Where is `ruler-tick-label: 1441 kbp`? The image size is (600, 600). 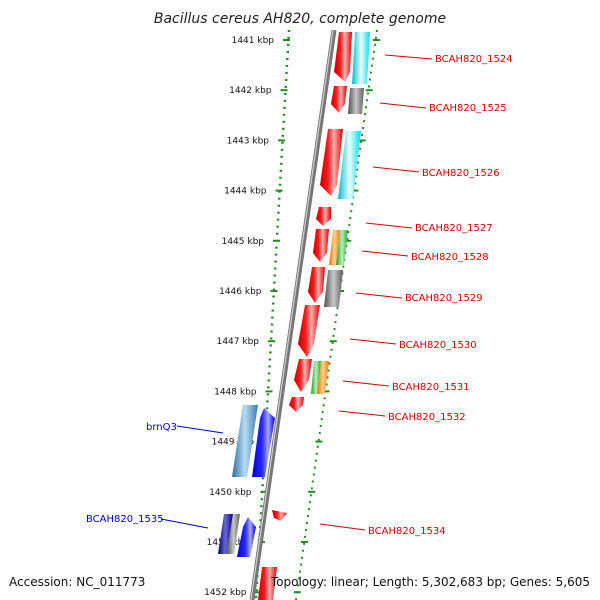
ruler-tick-label: 1441 kbp is located at coordinates (253, 41).